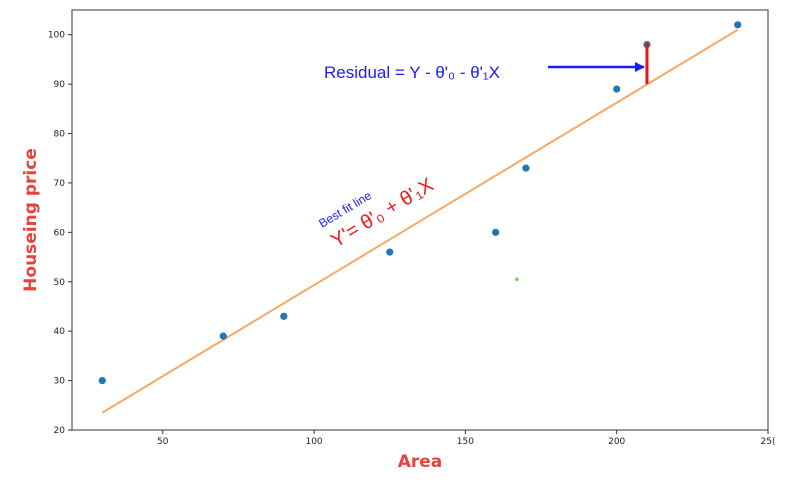  What do you see at coordinates (60, 431) in the screenshot?
I see `y-tick-label: 20` at bounding box center [60, 431].